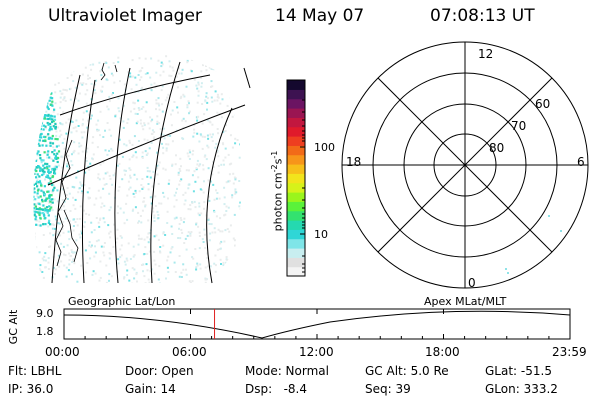  What do you see at coordinates (497, 148) in the screenshot?
I see `mlat-label-80: 80` at bounding box center [497, 148].